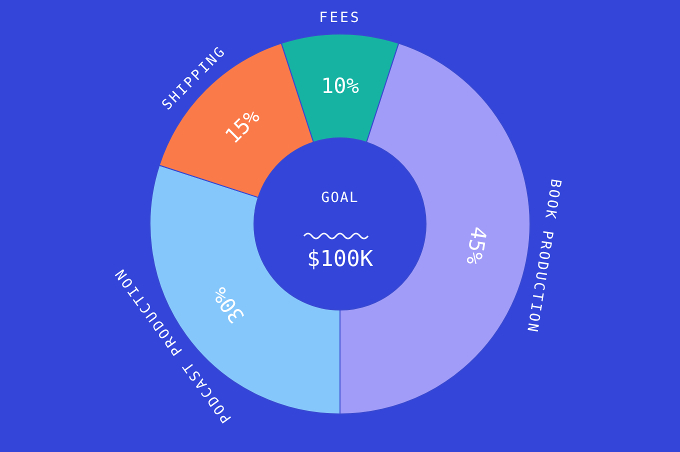 Image resolution: width=680 pixels, height=452 pixels. Describe the element at coordinates (476, 245) in the screenshot. I see `data-label: 45%` at that location.